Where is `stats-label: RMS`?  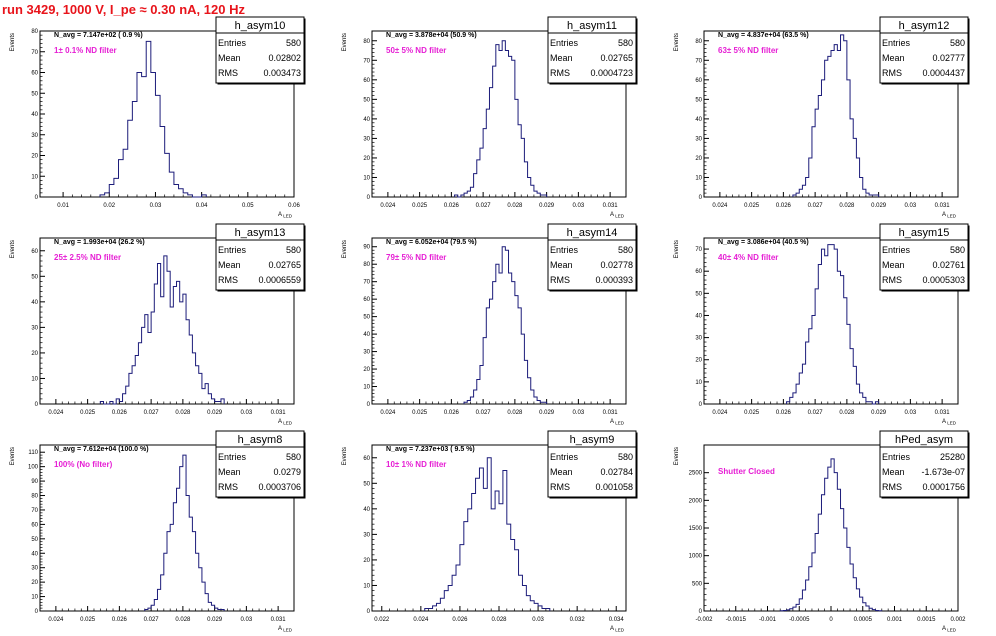
stats-label: RMS is located at coordinates (228, 487).